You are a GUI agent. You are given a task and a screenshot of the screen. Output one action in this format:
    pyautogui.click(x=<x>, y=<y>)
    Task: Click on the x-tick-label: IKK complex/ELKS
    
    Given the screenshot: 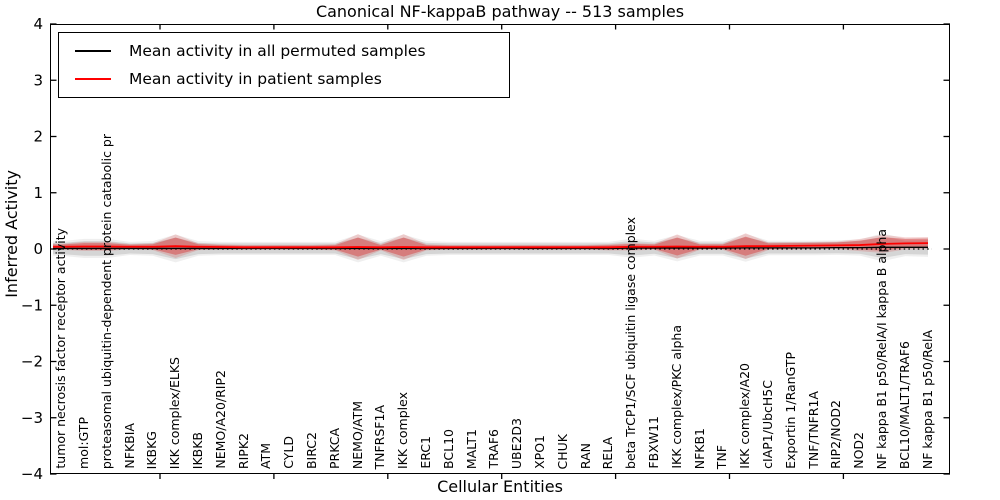 What is the action you would take?
    pyautogui.click(x=175, y=412)
    